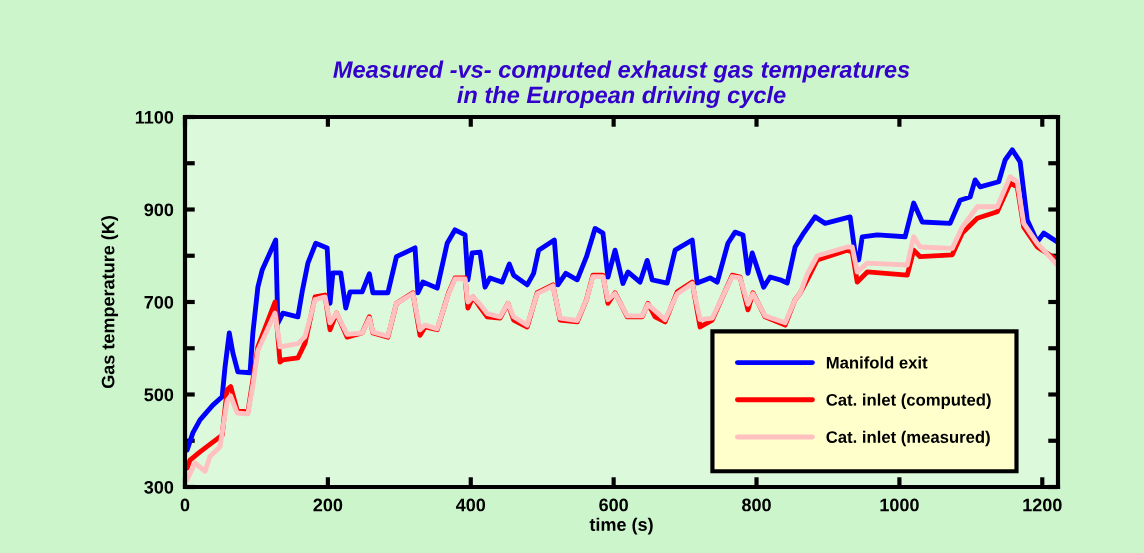 Image resolution: width=1144 pixels, height=553 pixels. I want to click on y-axis-title: Gas temperature (K), so click(110, 302).